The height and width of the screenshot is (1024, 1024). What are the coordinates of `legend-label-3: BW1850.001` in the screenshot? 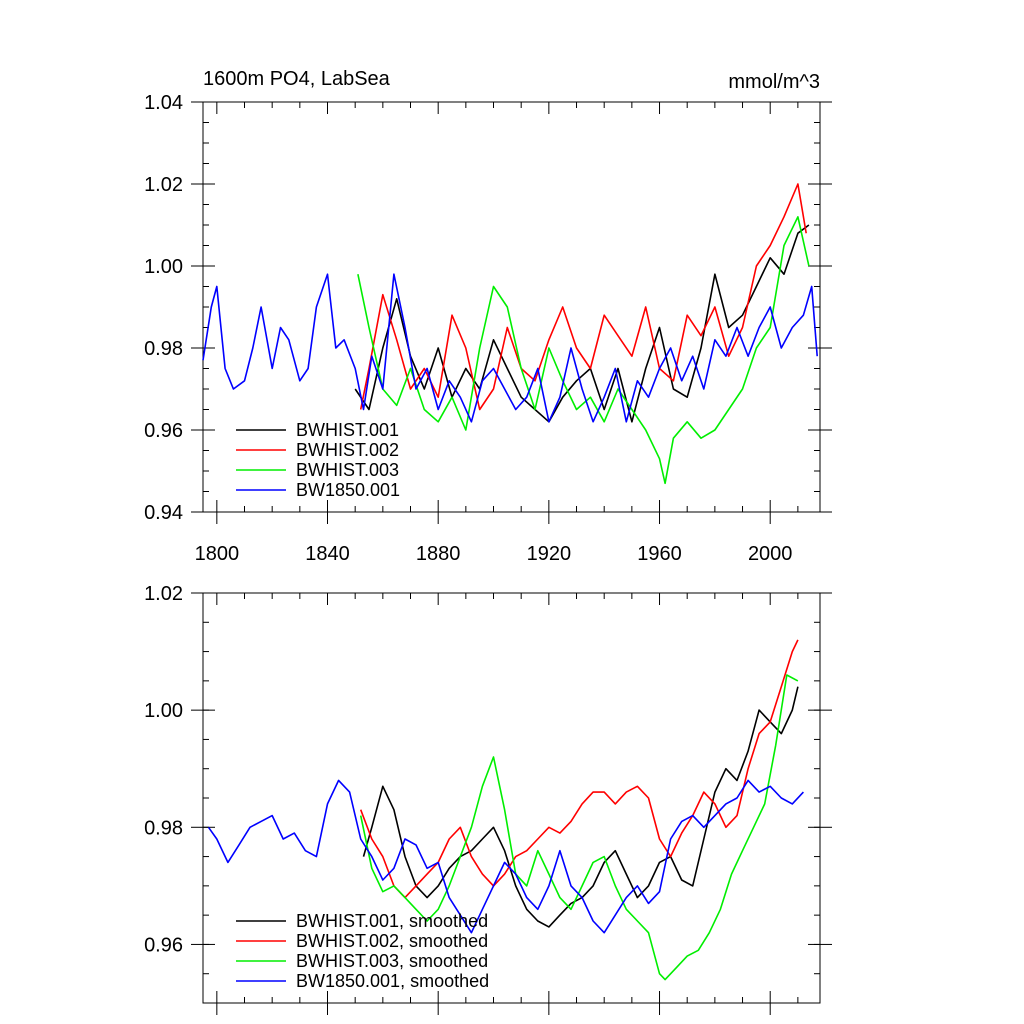 It's located at (348, 490).